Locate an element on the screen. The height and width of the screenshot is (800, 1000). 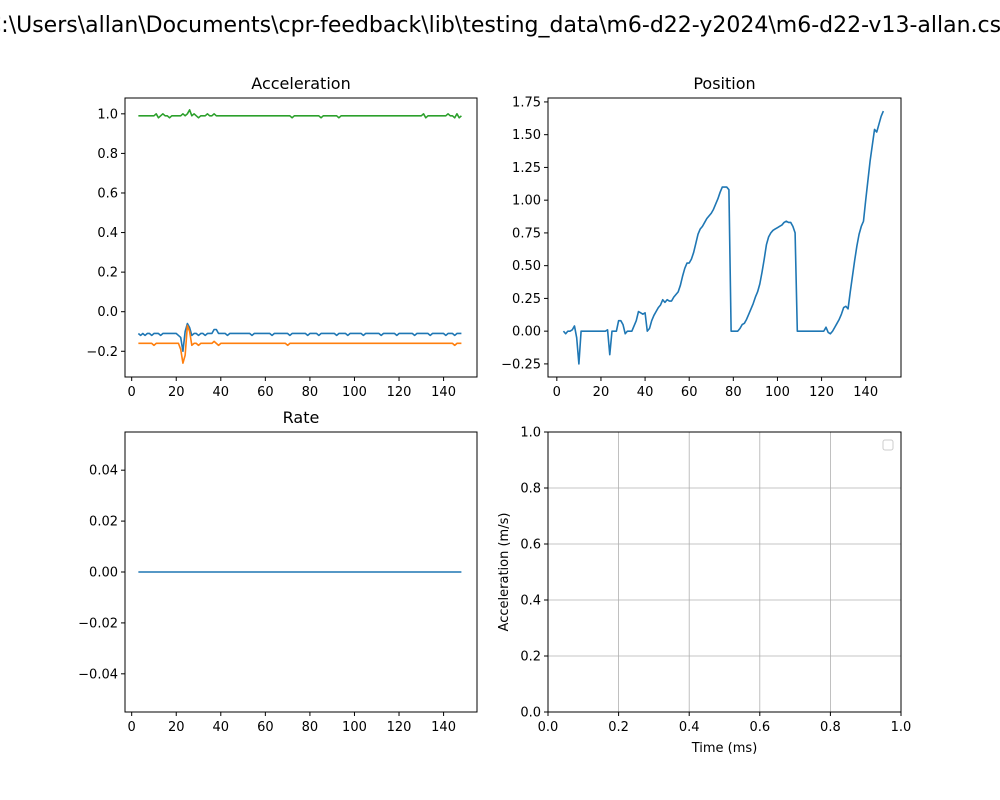
x-tick-label: 0.4 is located at coordinates (689, 727).